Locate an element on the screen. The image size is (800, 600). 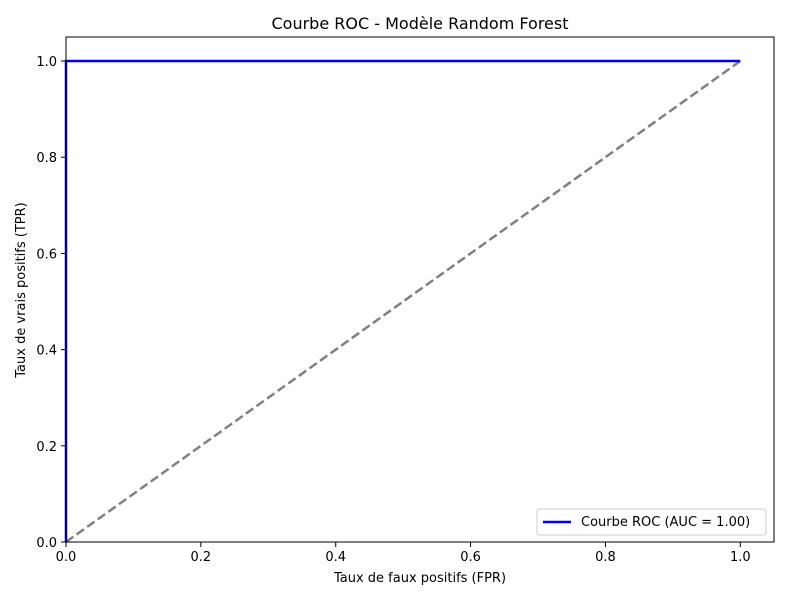
chart-title: Courbe ROC - Modèle Random Forest is located at coordinates (420, 23).